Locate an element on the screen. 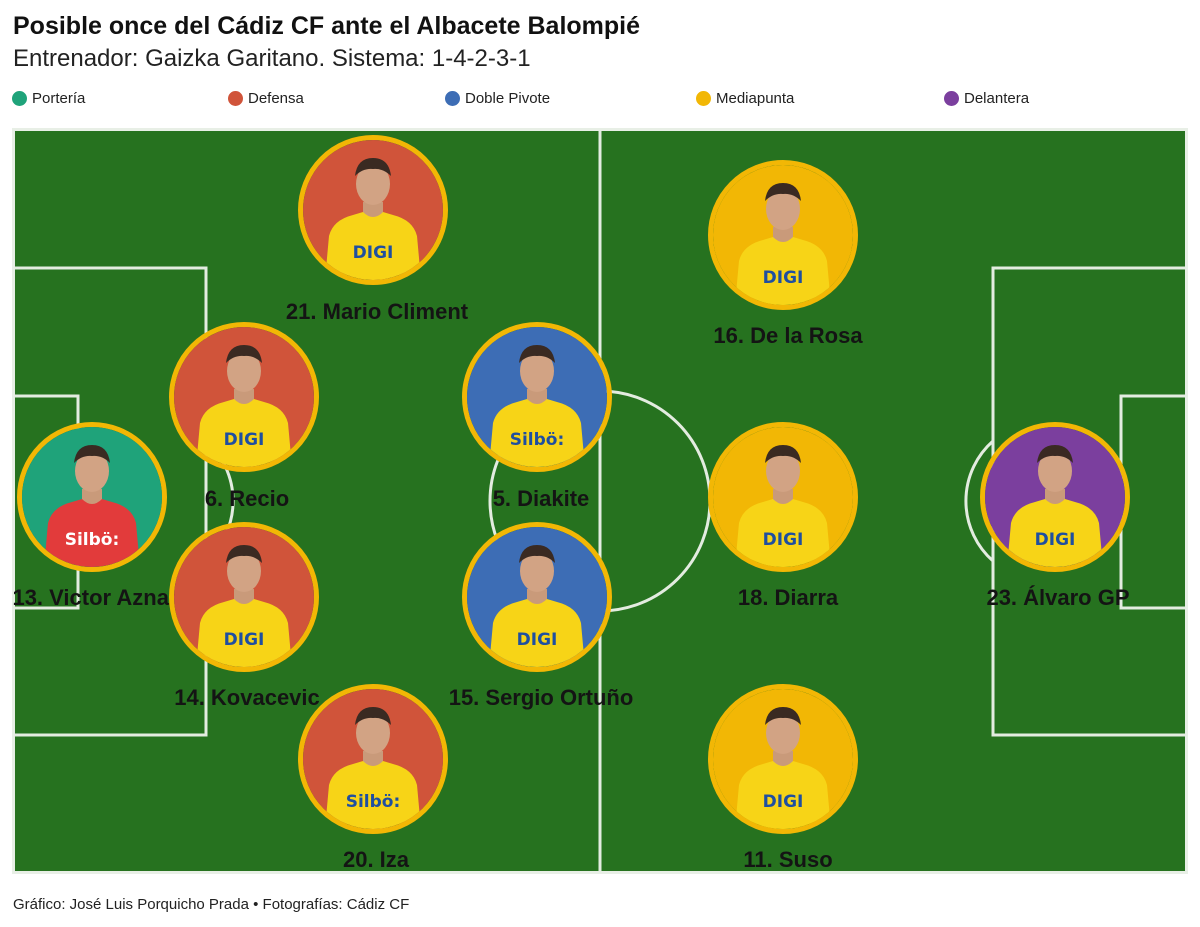 The image size is (1200, 927). player-name-label: 6. Recio is located at coordinates (247, 498).